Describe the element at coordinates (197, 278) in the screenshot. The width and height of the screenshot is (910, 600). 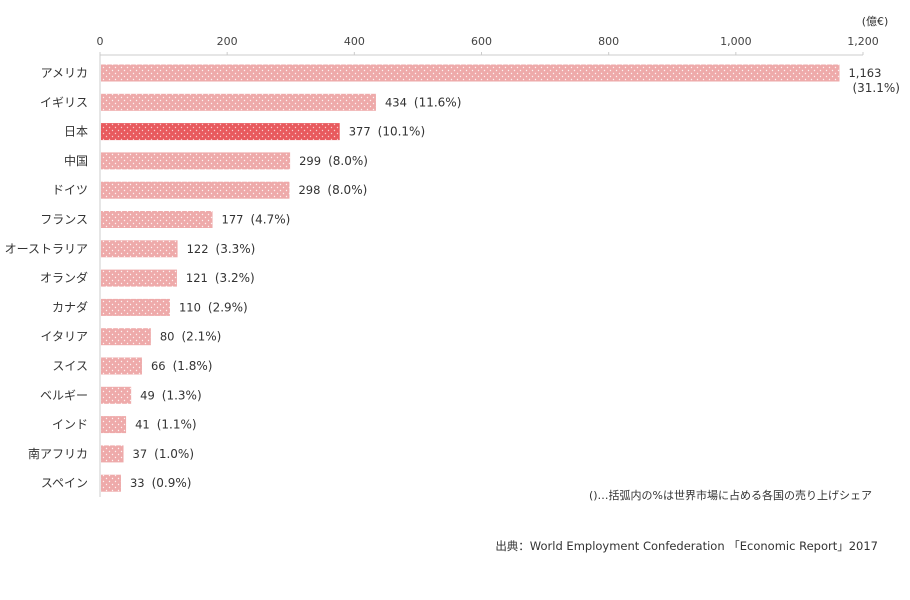
I see `value-label: 121` at that location.